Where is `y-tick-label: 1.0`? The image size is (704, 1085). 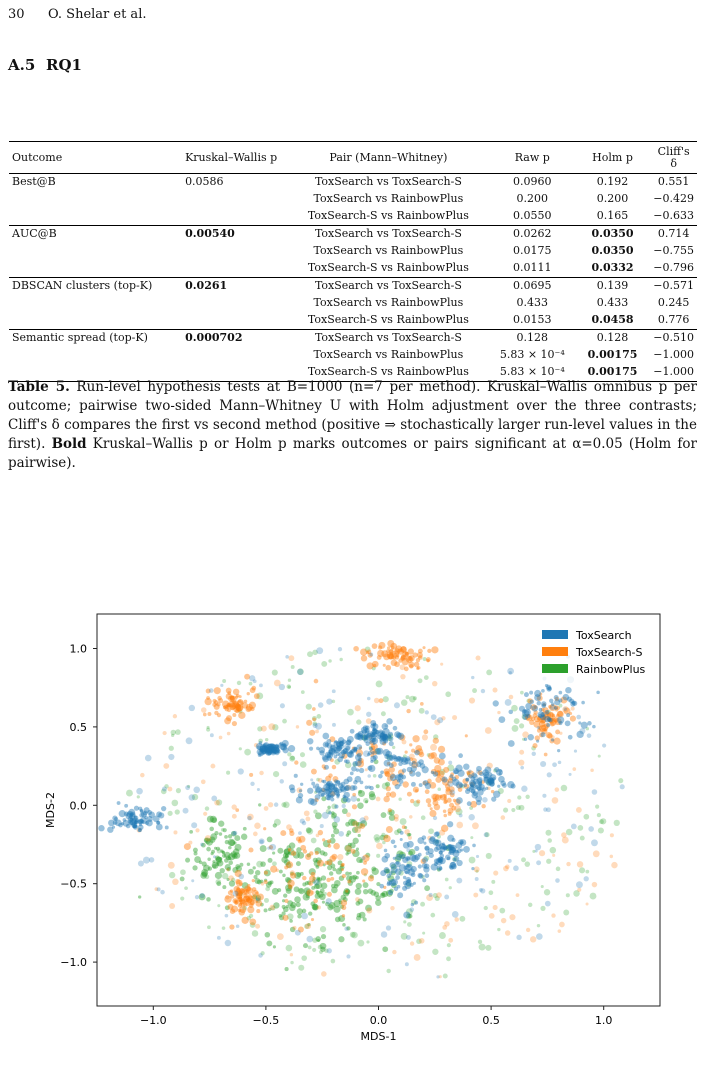
y-tick-label: 1.0 is located at coordinates (79, 648).